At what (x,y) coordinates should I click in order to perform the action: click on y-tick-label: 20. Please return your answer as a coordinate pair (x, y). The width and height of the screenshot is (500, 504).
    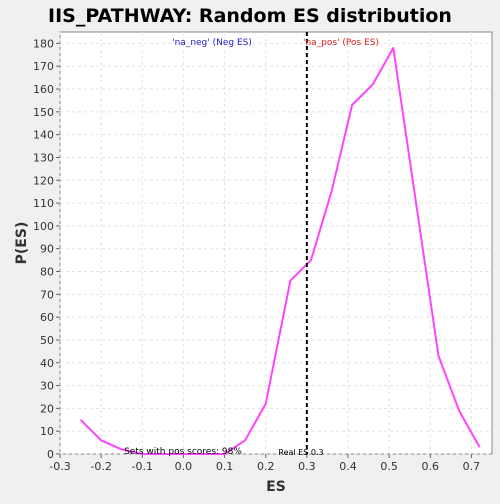
    Looking at the image, I should click on (47, 408).